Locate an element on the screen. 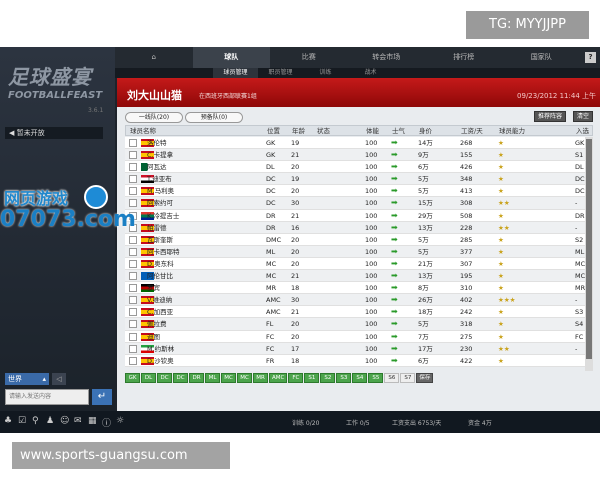 The image size is (600, 480). formation-slot: DR is located at coordinates (196, 378).